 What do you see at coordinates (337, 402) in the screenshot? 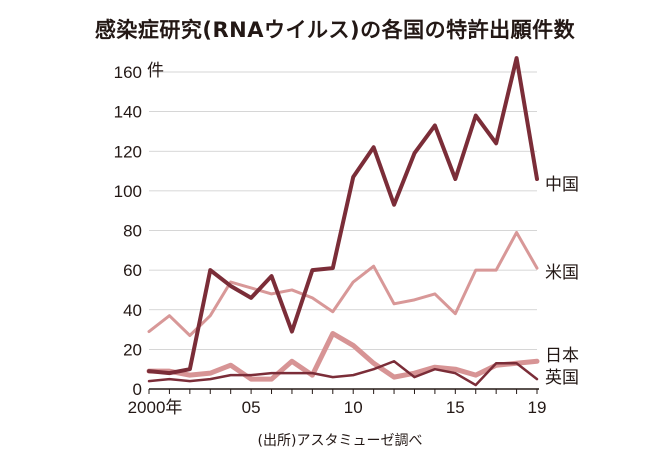
I see `x-axis: 2000年 05 10 15 19` at bounding box center [337, 402].